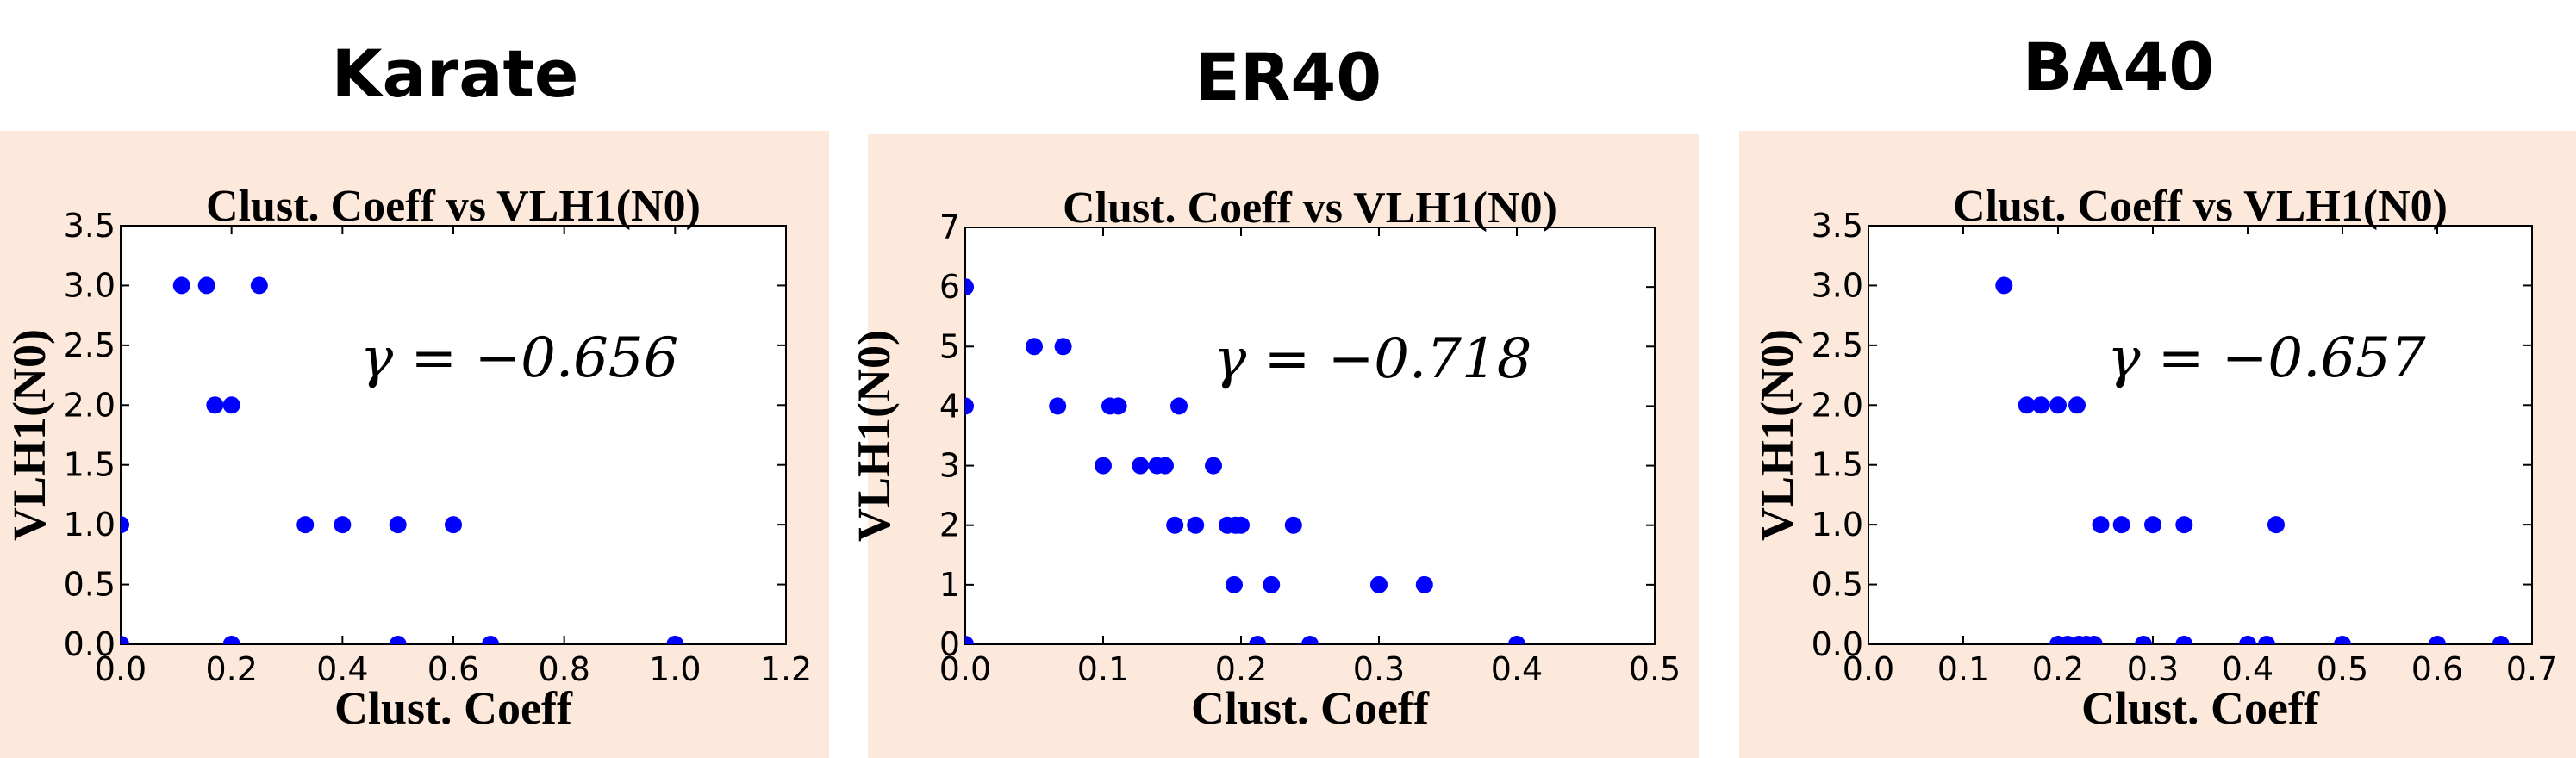 Image resolution: width=2576 pixels, height=758 pixels. Describe the element at coordinates (949, 287) in the screenshot. I see `y-tick-label: 6` at that location.